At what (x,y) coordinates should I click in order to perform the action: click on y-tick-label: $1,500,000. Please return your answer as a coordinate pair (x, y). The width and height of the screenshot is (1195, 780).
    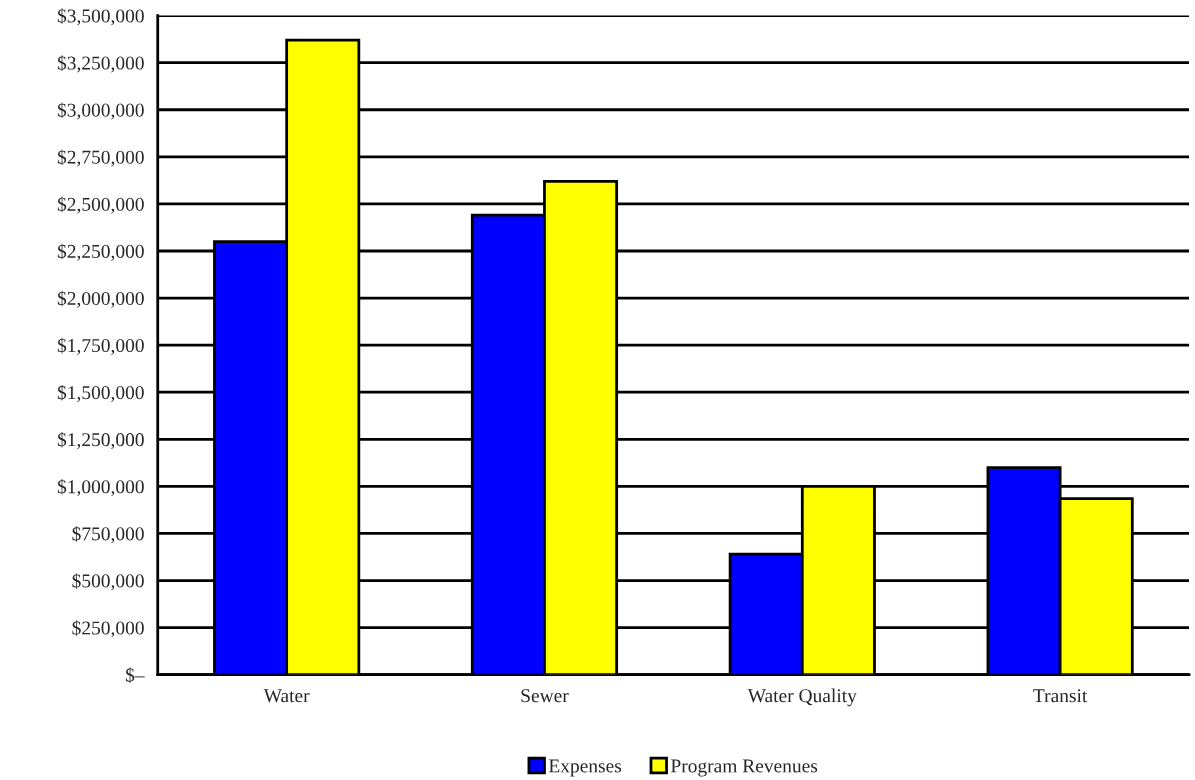
    Looking at the image, I should click on (100, 393).